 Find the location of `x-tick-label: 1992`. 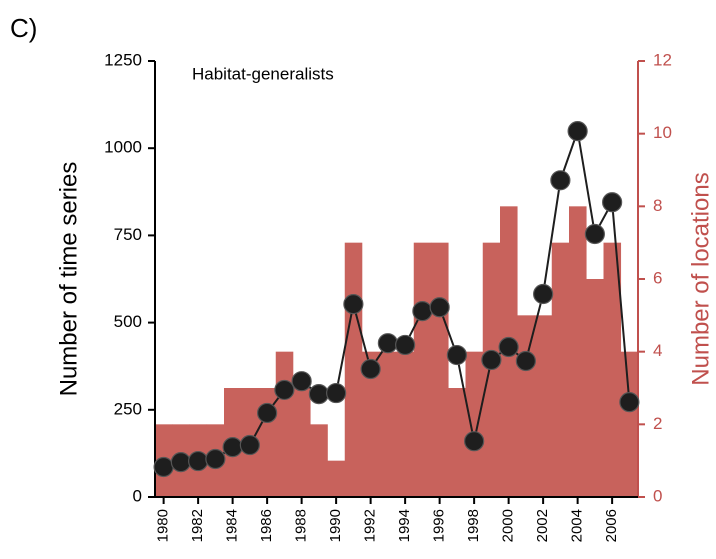

x-tick-label: 1992 is located at coordinates (370, 525).